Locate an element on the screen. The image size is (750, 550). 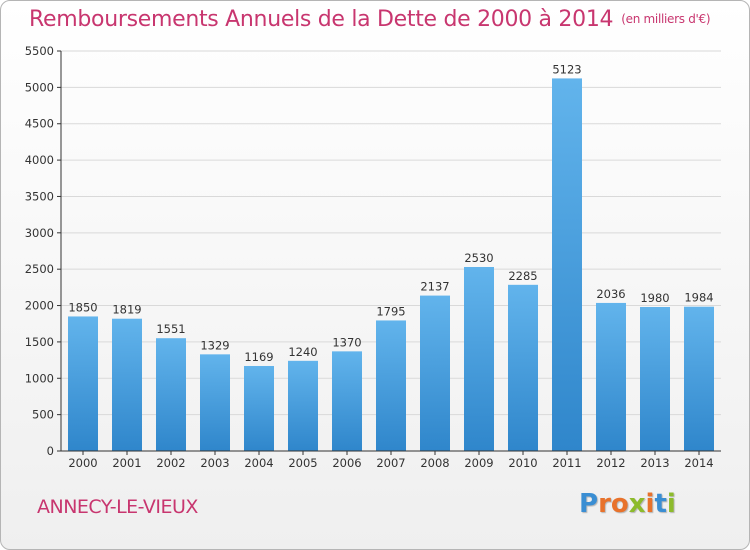
bar-2010 is located at coordinates (523, 367).